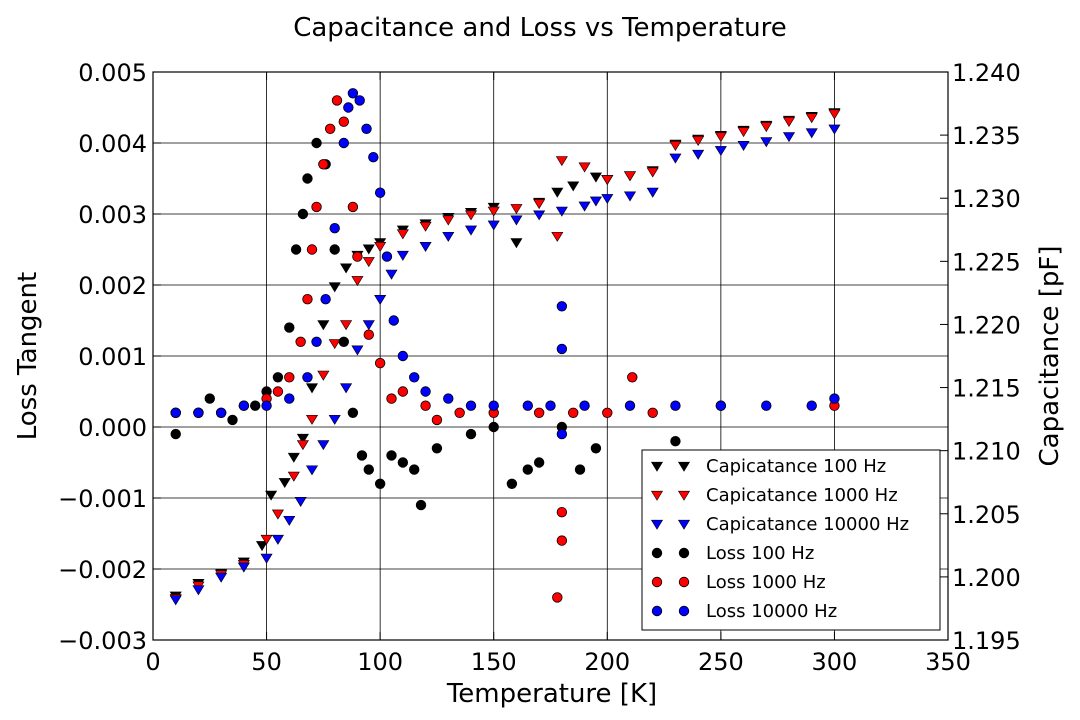  What do you see at coordinates (1050, 356) in the screenshot?
I see `y-right-axis-title: Capacitance [pF]` at bounding box center [1050, 356].